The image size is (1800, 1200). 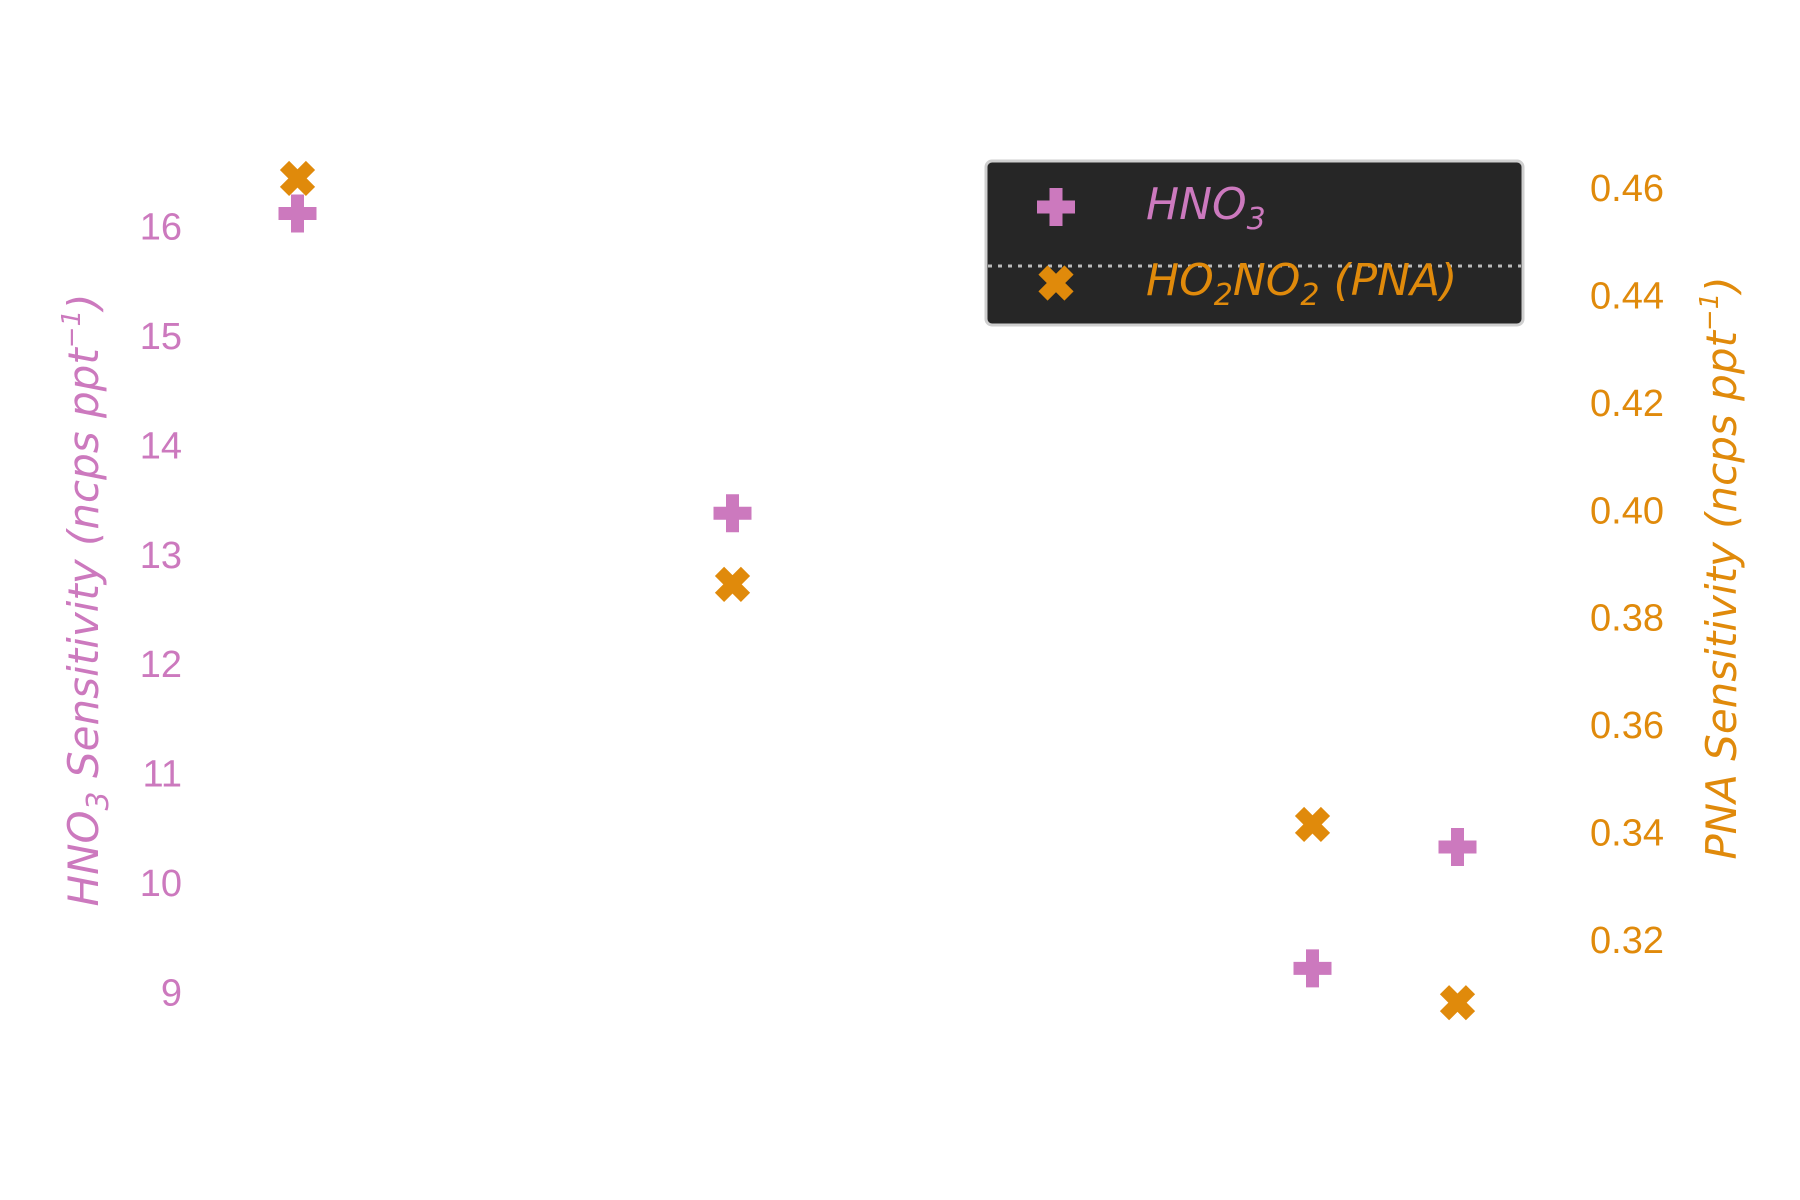 I want to click on legend-label-hno3: HNO3, so click(x=1206, y=208).